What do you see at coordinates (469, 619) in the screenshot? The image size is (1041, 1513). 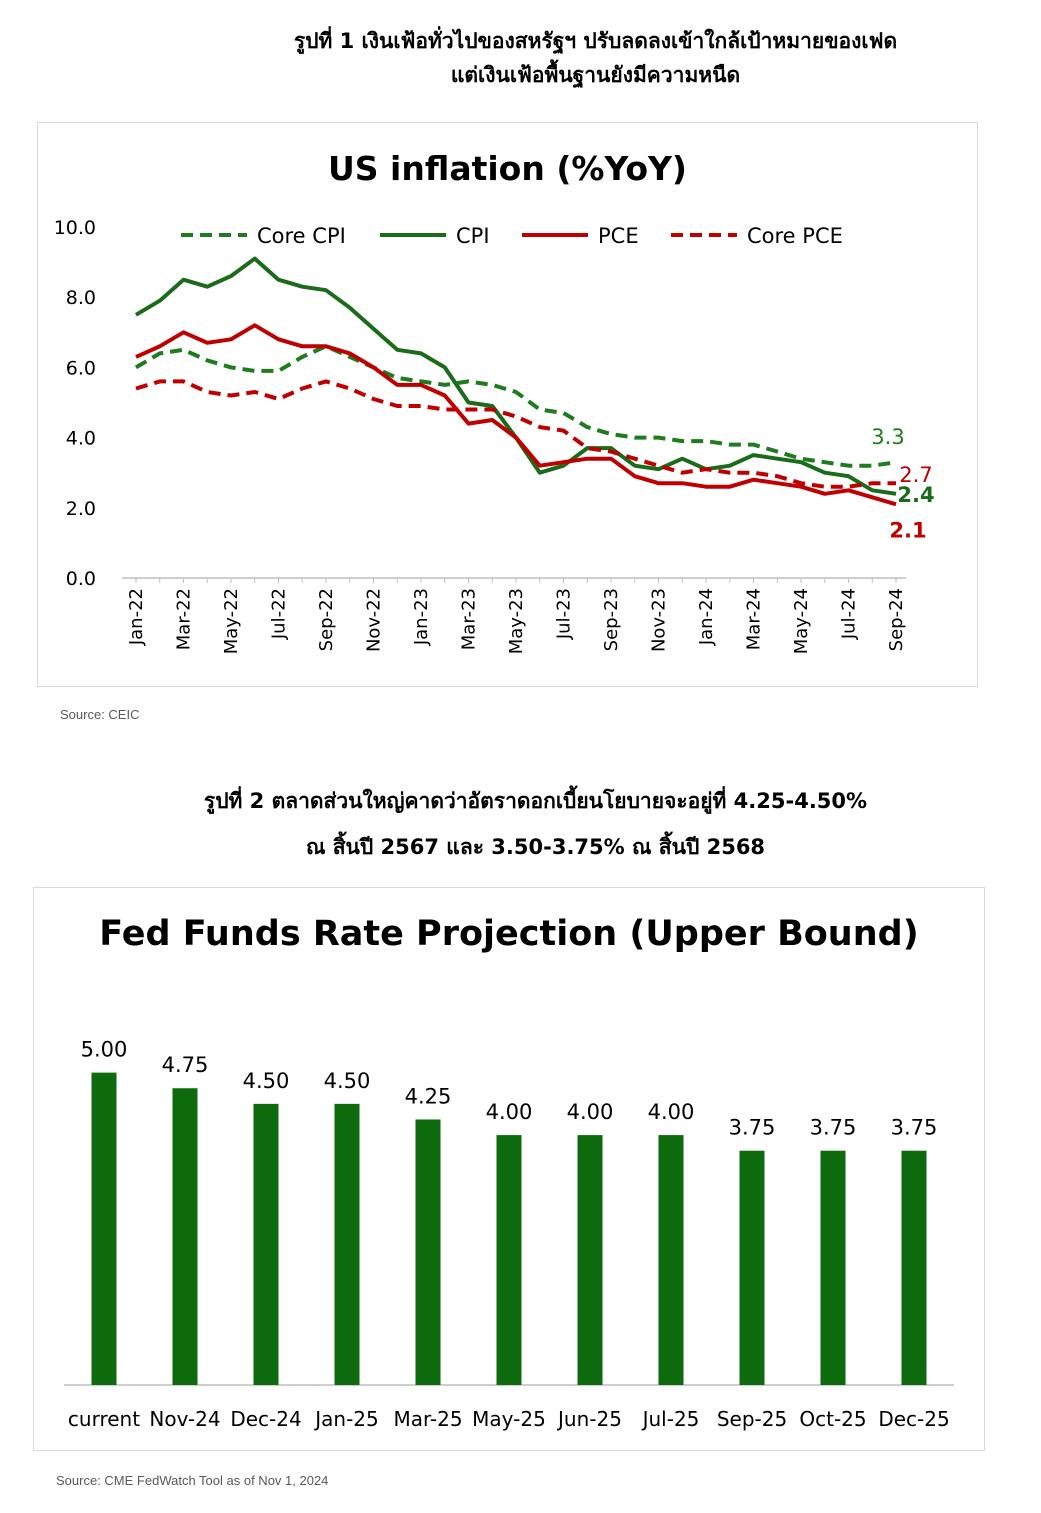 I see `x-tick-label: Mar-23` at bounding box center [469, 619].